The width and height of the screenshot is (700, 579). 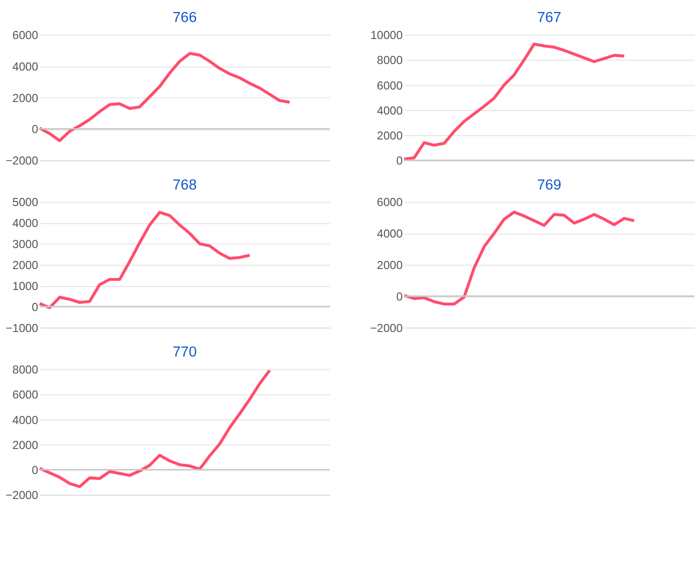 I want to click on y-tick-label: 10000, so click(x=386, y=35).